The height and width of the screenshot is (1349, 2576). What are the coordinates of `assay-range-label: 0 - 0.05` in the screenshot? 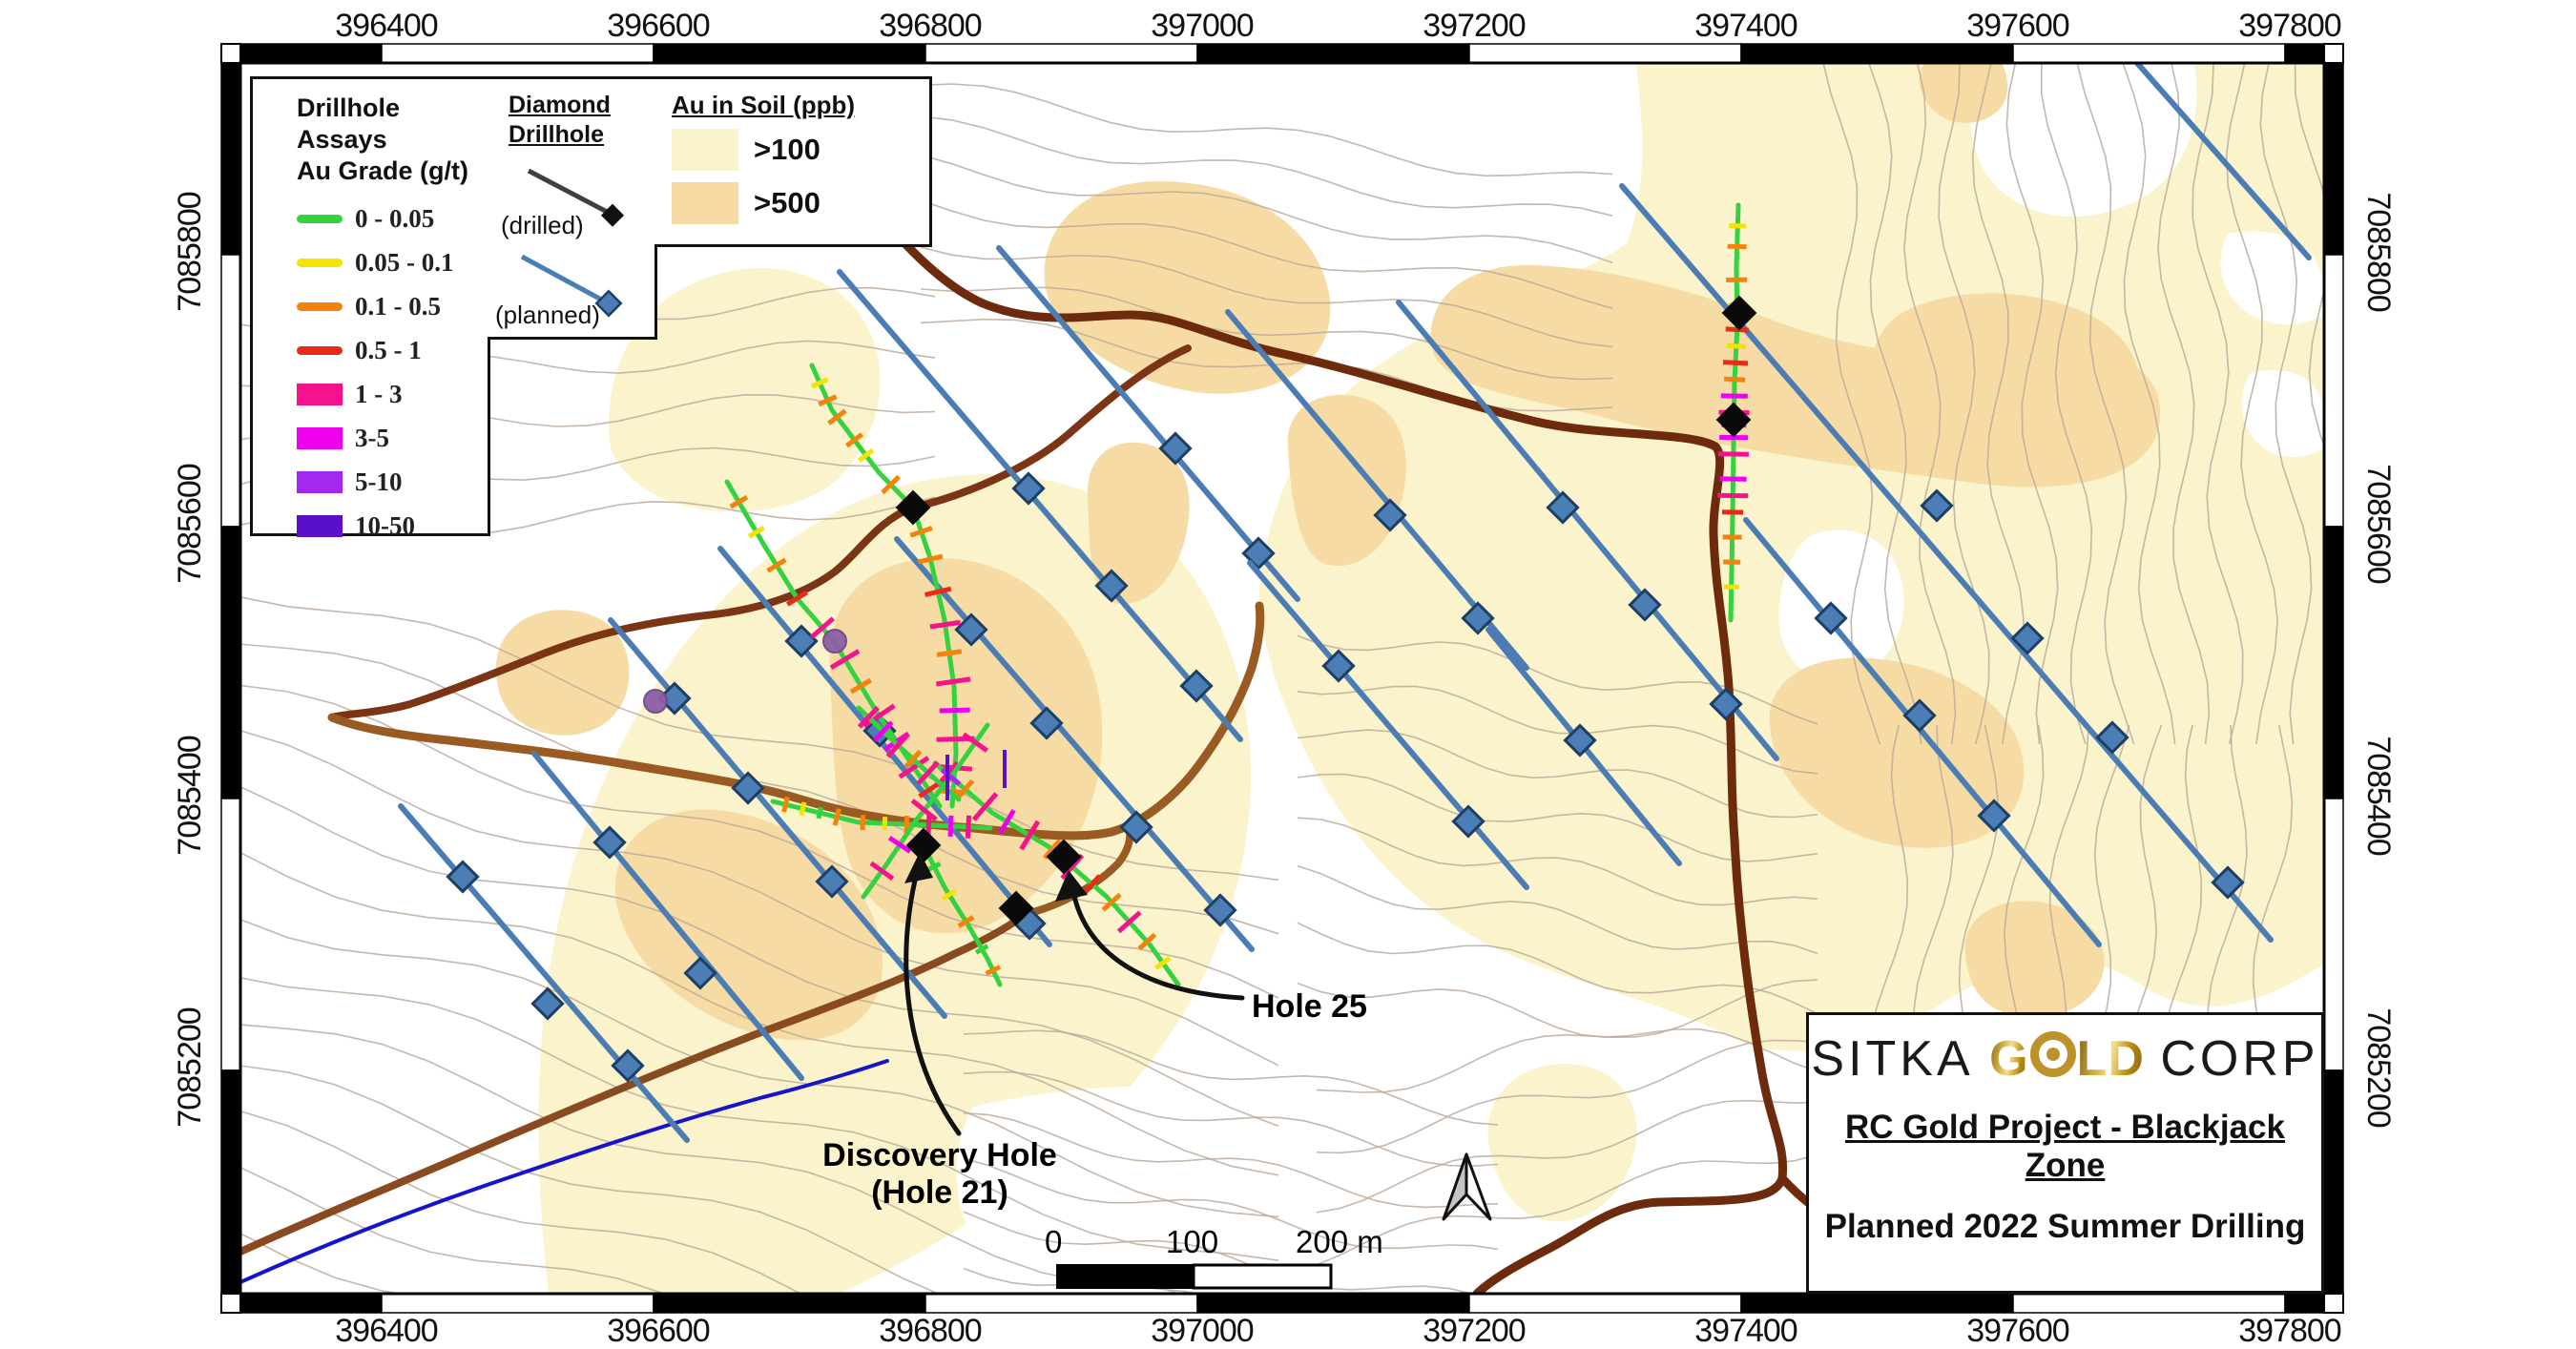 It's located at (395, 218).